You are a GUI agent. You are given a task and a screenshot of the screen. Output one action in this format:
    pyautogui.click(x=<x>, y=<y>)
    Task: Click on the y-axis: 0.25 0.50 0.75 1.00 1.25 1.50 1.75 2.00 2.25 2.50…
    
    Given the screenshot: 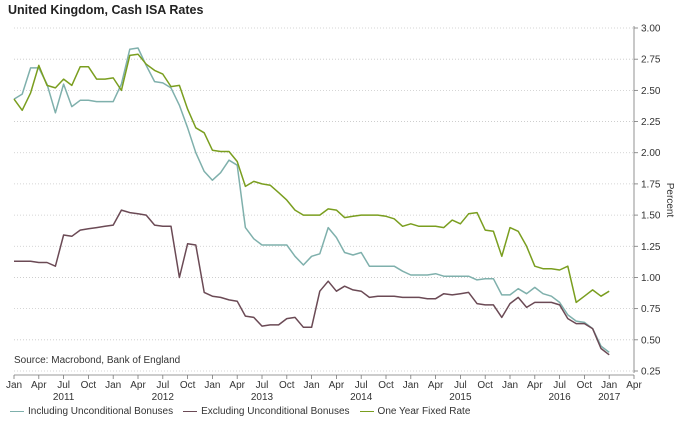 What is the action you would take?
    pyautogui.click(x=647, y=201)
    